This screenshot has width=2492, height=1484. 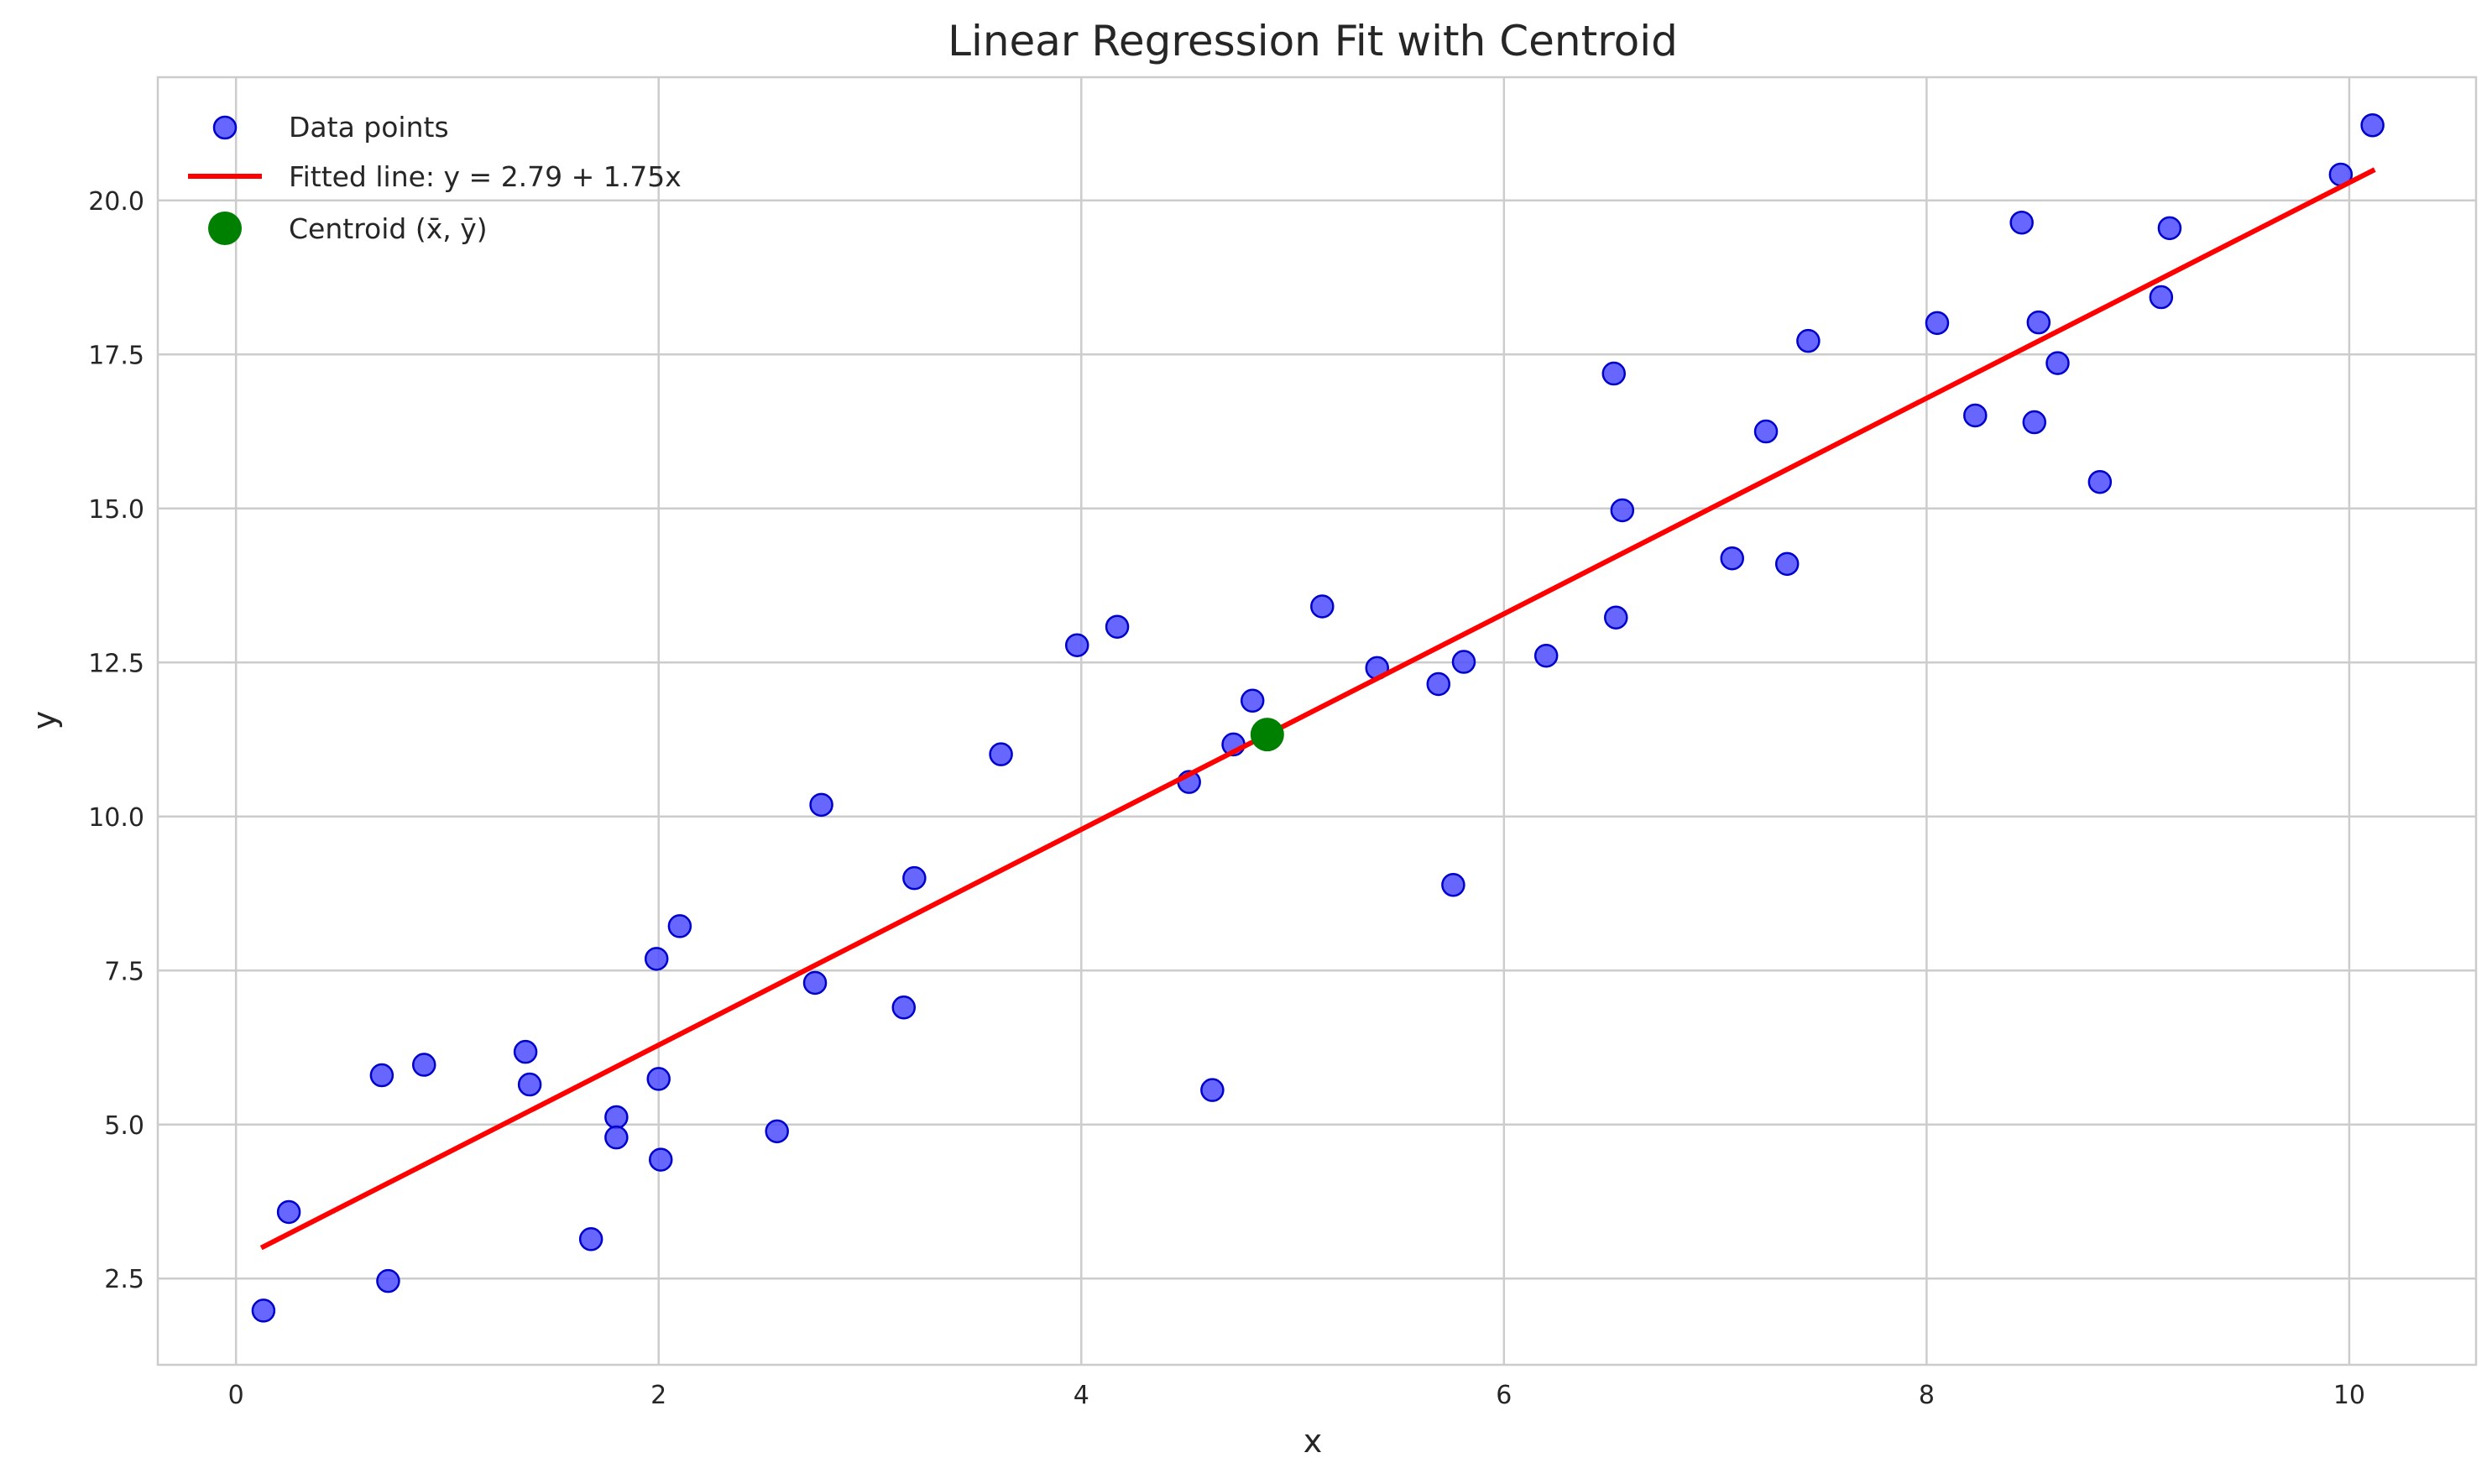 What do you see at coordinates (1296, 1395) in the screenshot?
I see `x-axis-ticks: 0 2 4 6 8 10` at bounding box center [1296, 1395].